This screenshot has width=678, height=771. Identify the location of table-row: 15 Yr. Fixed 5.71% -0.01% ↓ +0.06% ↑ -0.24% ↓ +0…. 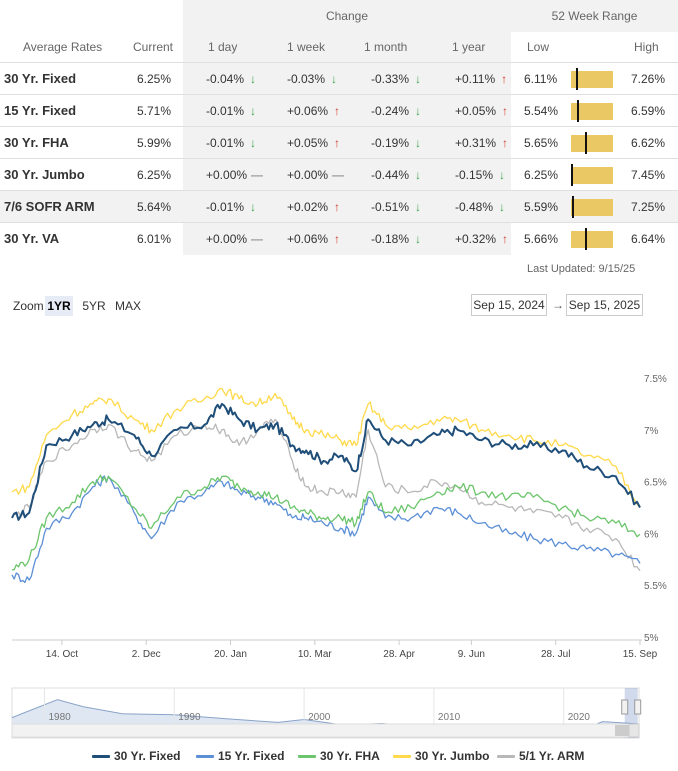
(339, 110).